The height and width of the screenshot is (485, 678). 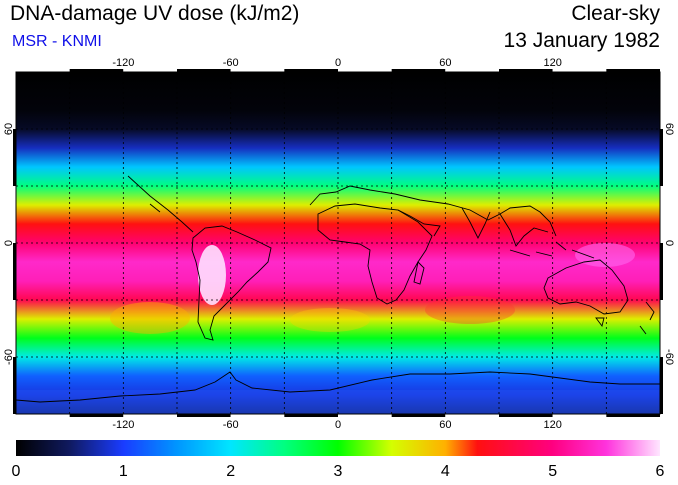 What do you see at coordinates (552, 471) in the screenshot?
I see `colorbar-tick-label: 5` at bounding box center [552, 471].